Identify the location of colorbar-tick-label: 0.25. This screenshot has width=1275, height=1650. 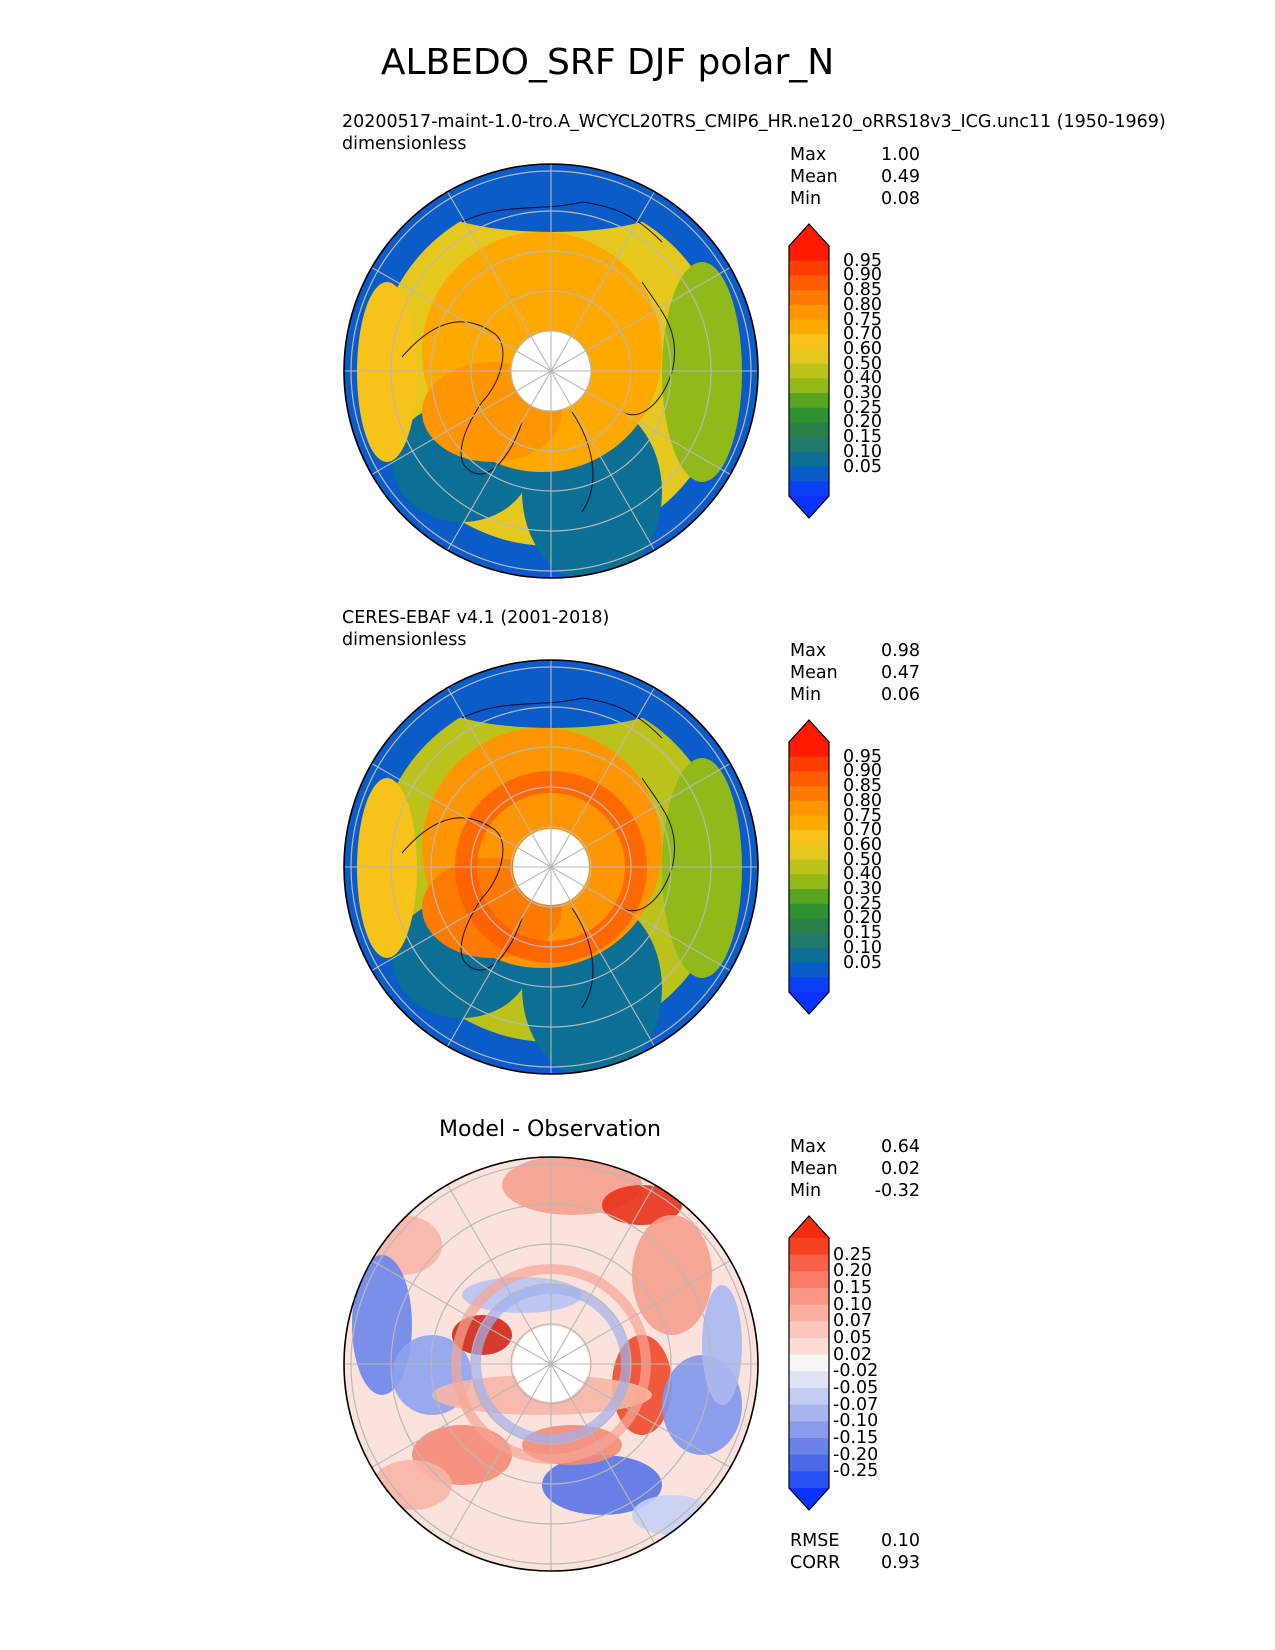
(852, 1254).